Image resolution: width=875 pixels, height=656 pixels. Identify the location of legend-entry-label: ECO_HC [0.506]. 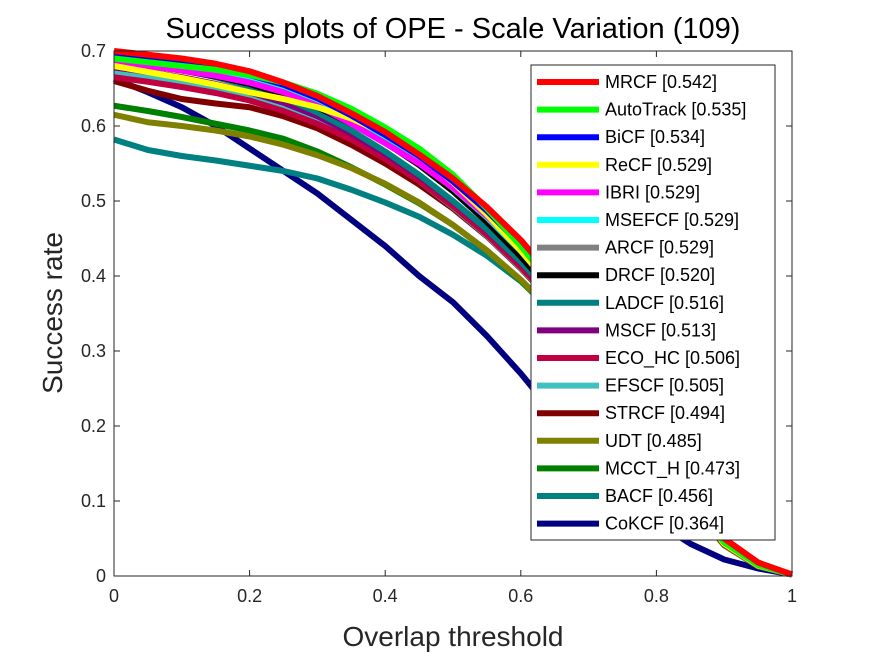
(672, 358).